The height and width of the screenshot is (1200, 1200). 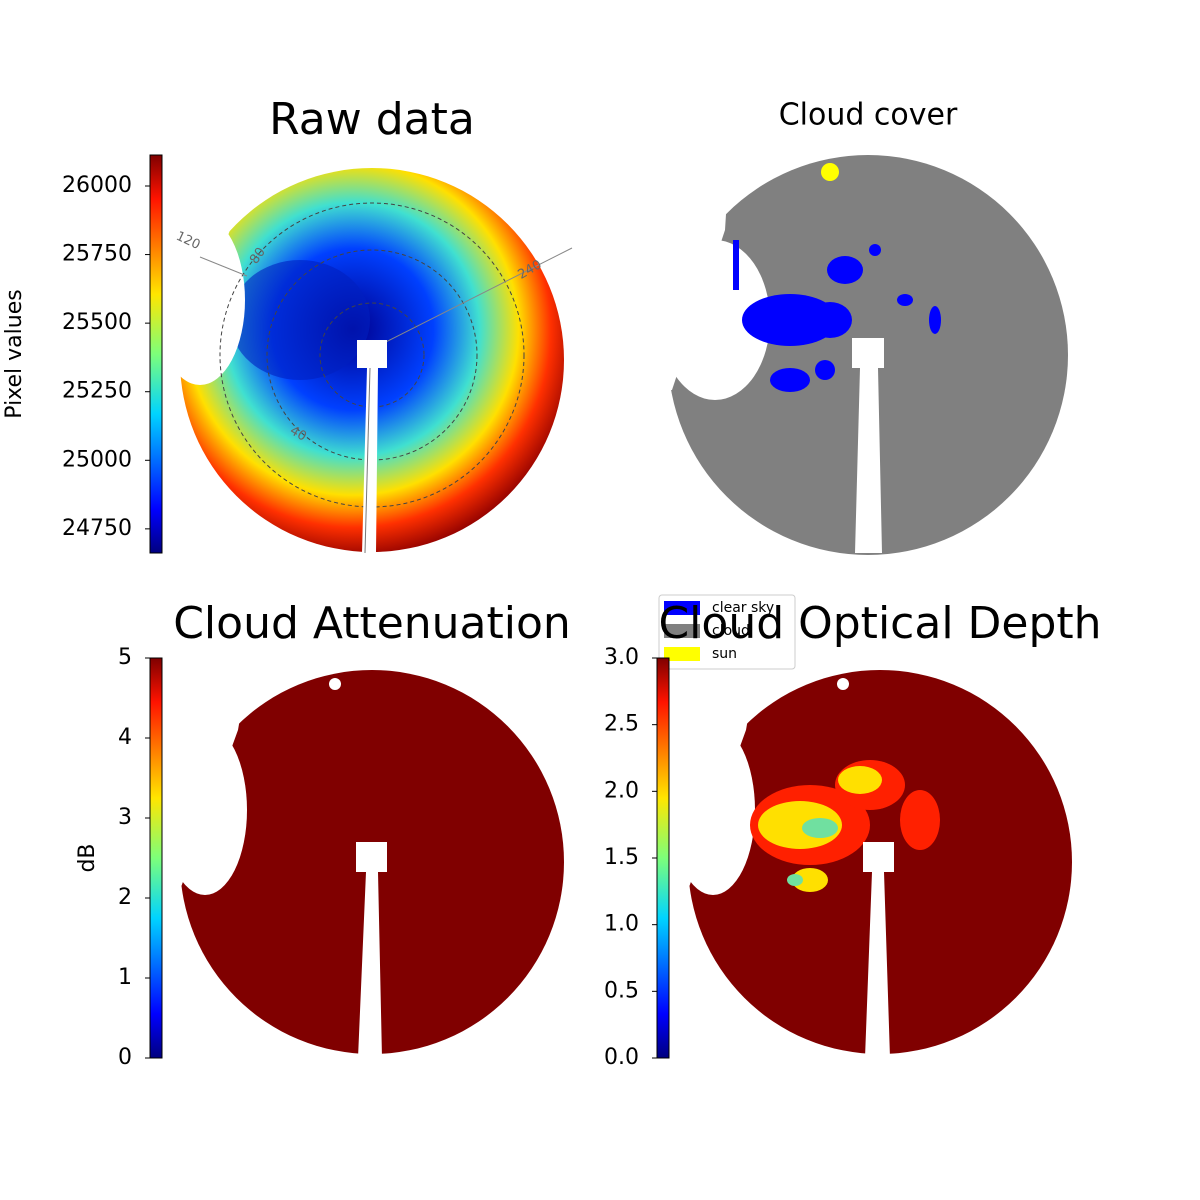 What do you see at coordinates (731, 631) in the screenshot?
I see `legend-label: cloud` at bounding box center [731, 631].